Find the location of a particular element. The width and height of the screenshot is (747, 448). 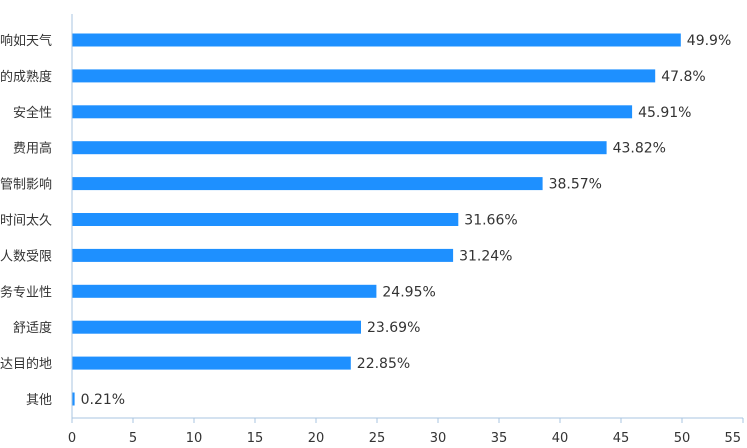

category-label: 服务专业性 is located at coordinates (26, 292).